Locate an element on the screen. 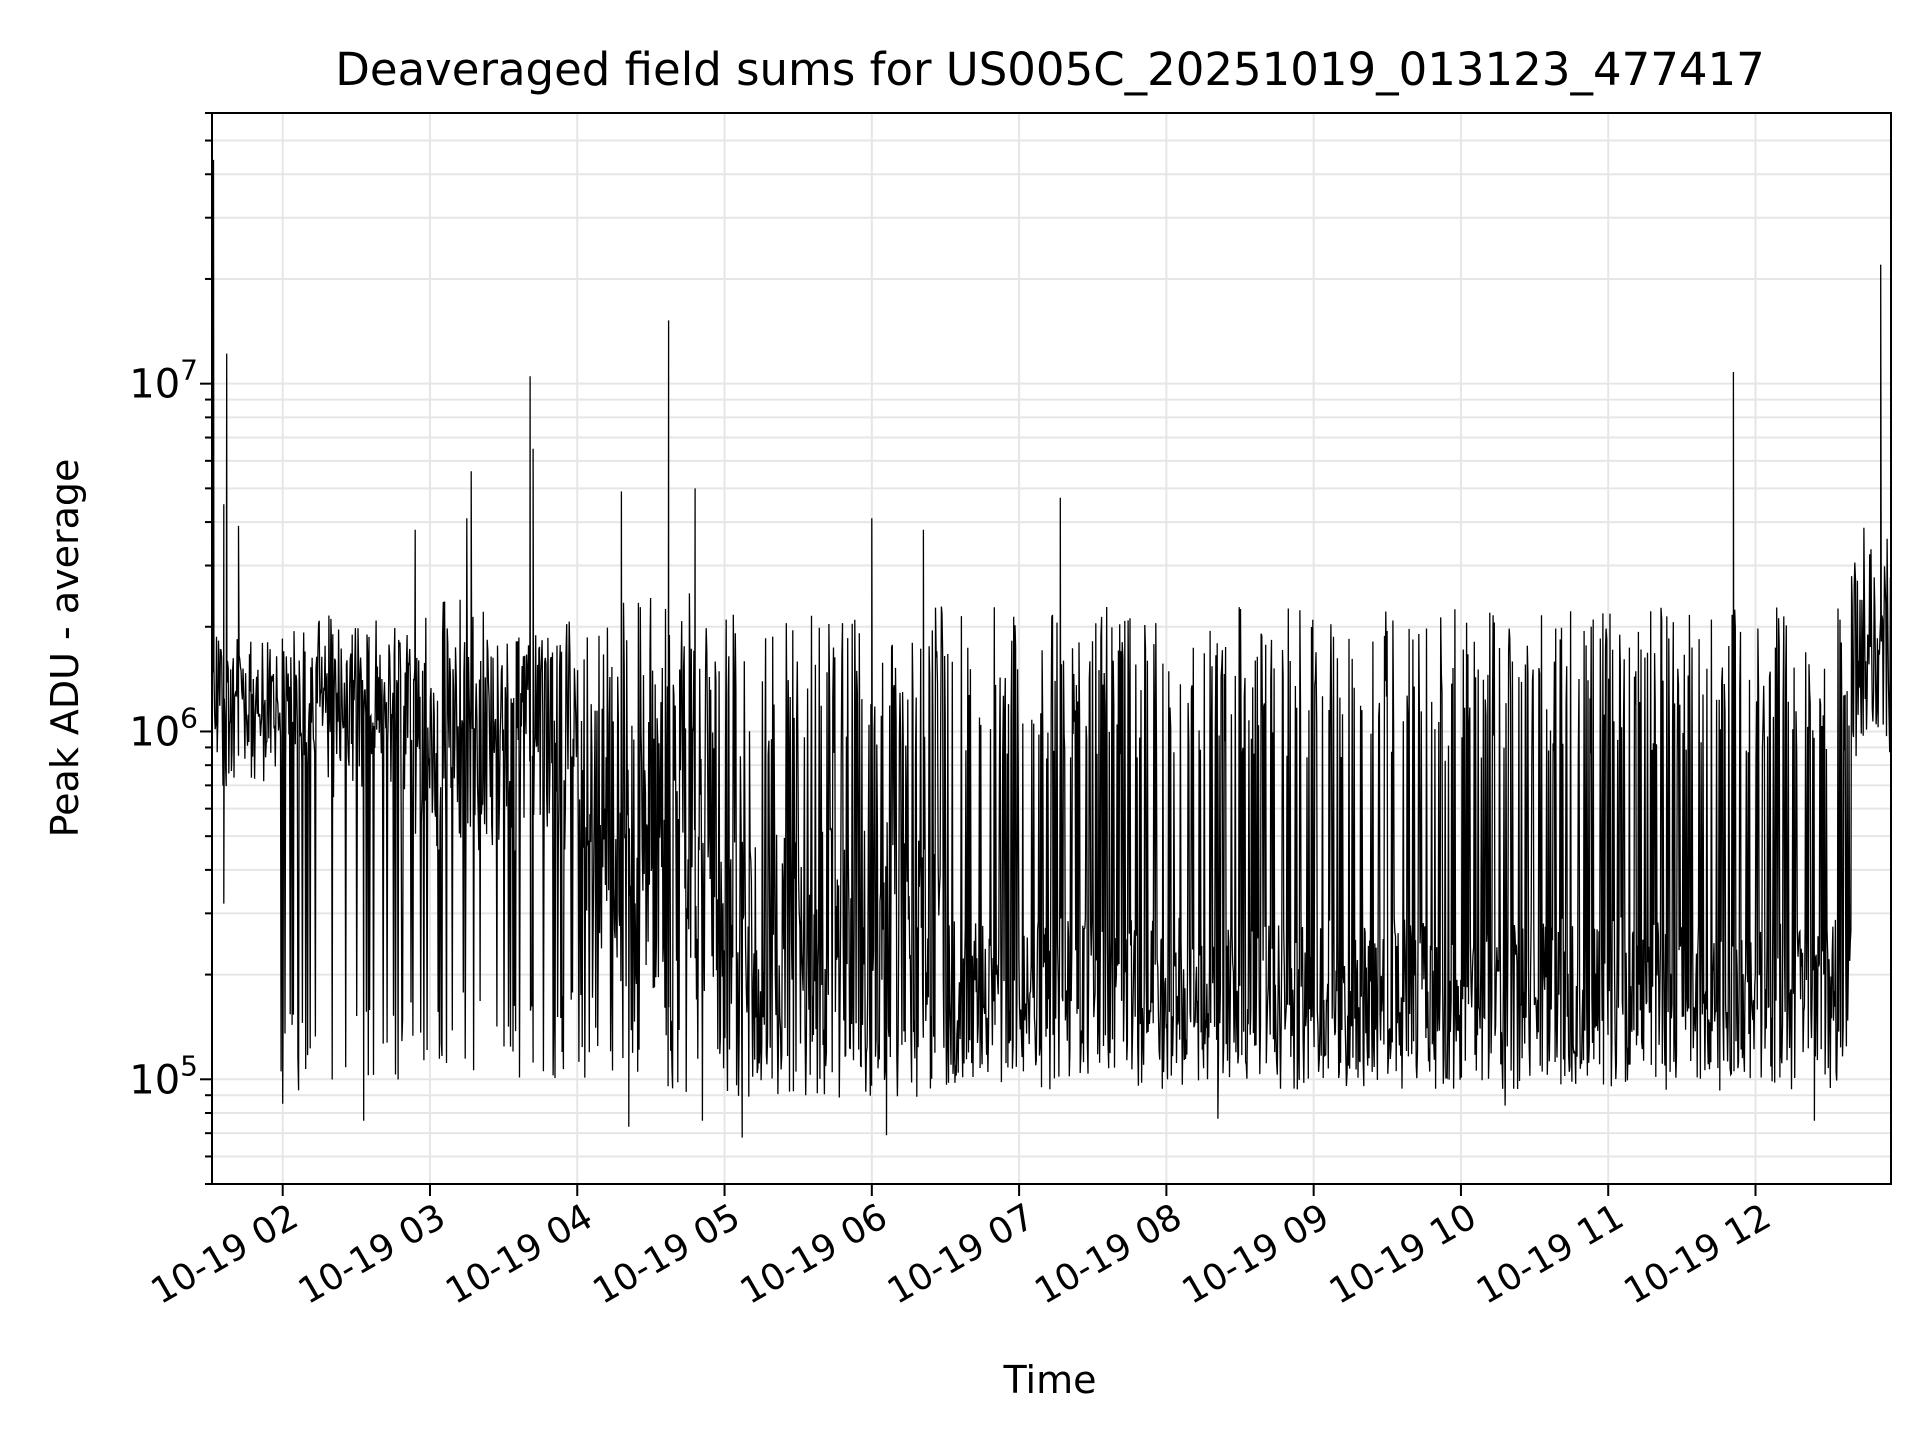 Image resolution: width=1920 pixels, height=1440 pixels. x-tick-label: 10-19 07 is located at coordinates (961, 1254).